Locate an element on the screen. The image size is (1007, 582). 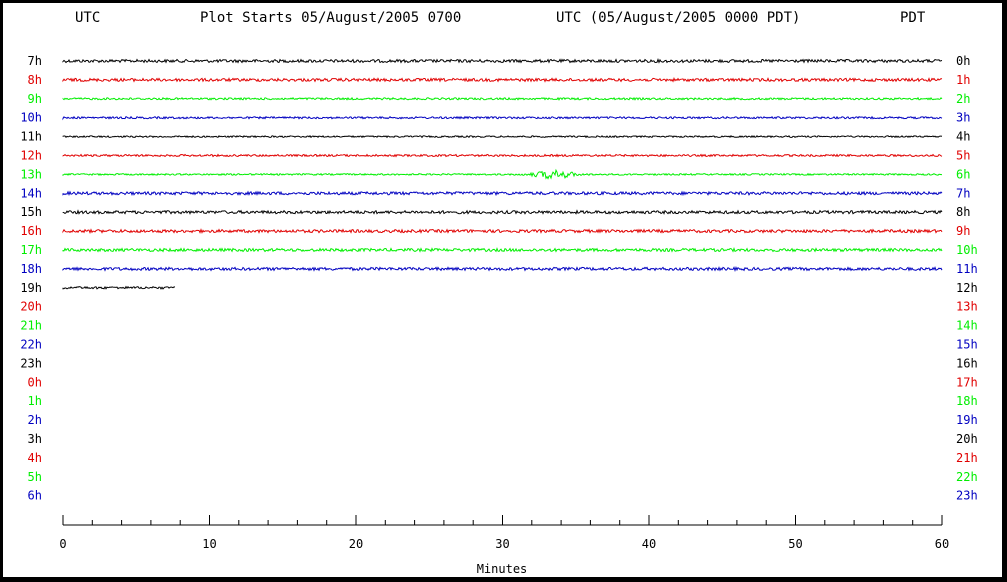
pdt-hour-label: 7h is located at coordinates (963, 193).